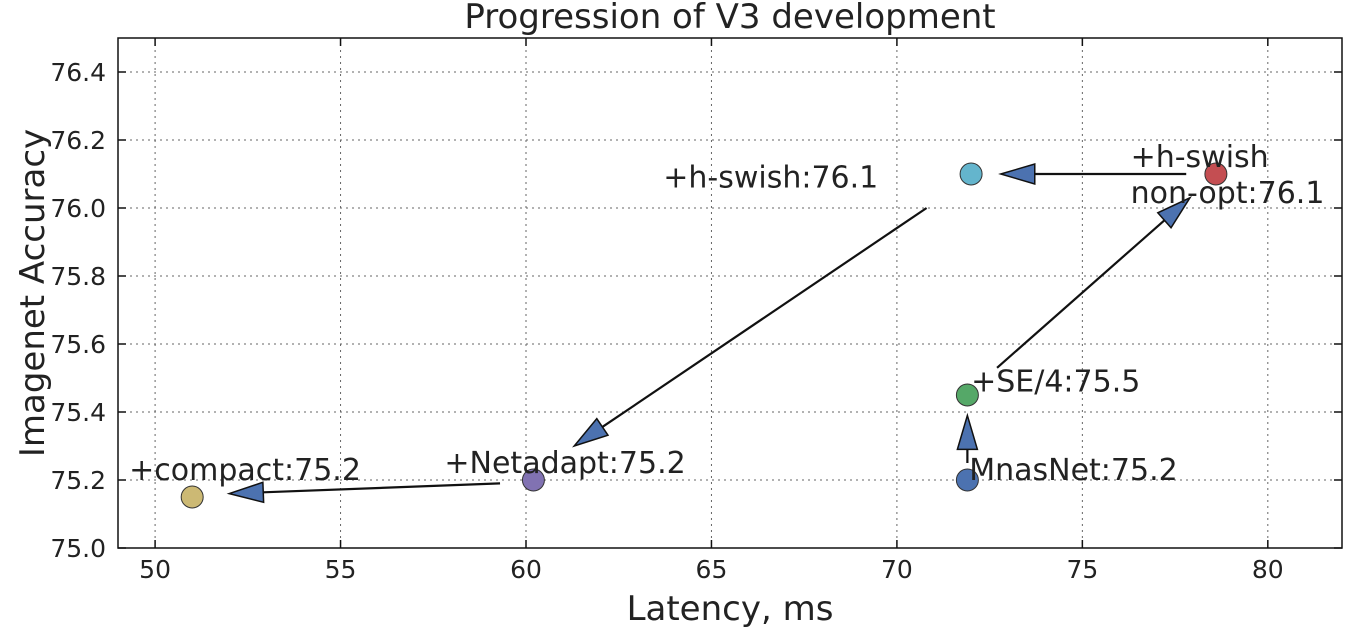  I want to click on annotation-line: +Netadapt:75.2, so click(564, 463).